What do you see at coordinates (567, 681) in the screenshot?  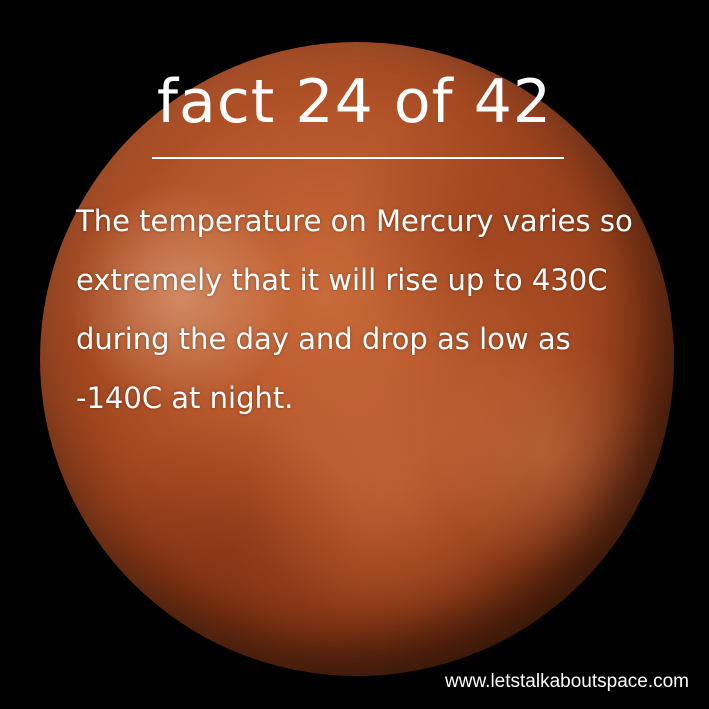 I see `website-url: www.letstalkaboutspace.com` at bounding box center [567, 681].